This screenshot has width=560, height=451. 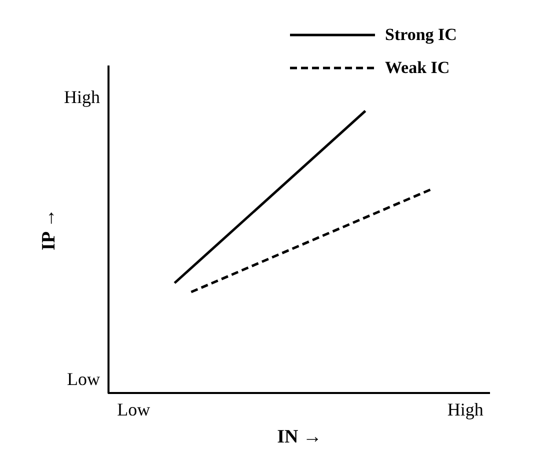 I want to click on legend-label: Weak IC, so click(x=417, y=67).